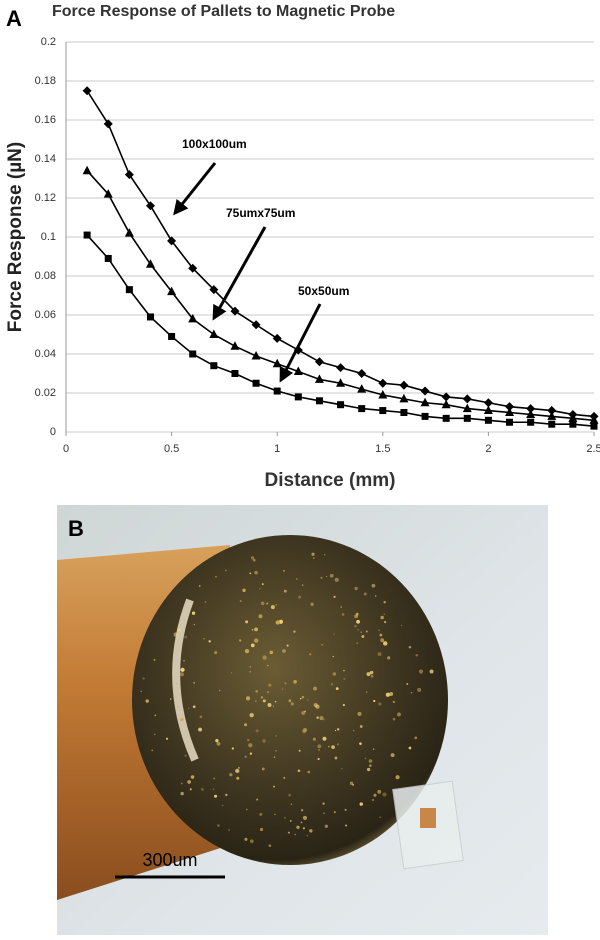  Describe the element at coordinates (76, 528) in the screenshot. I see `panel-label: B` at that location.